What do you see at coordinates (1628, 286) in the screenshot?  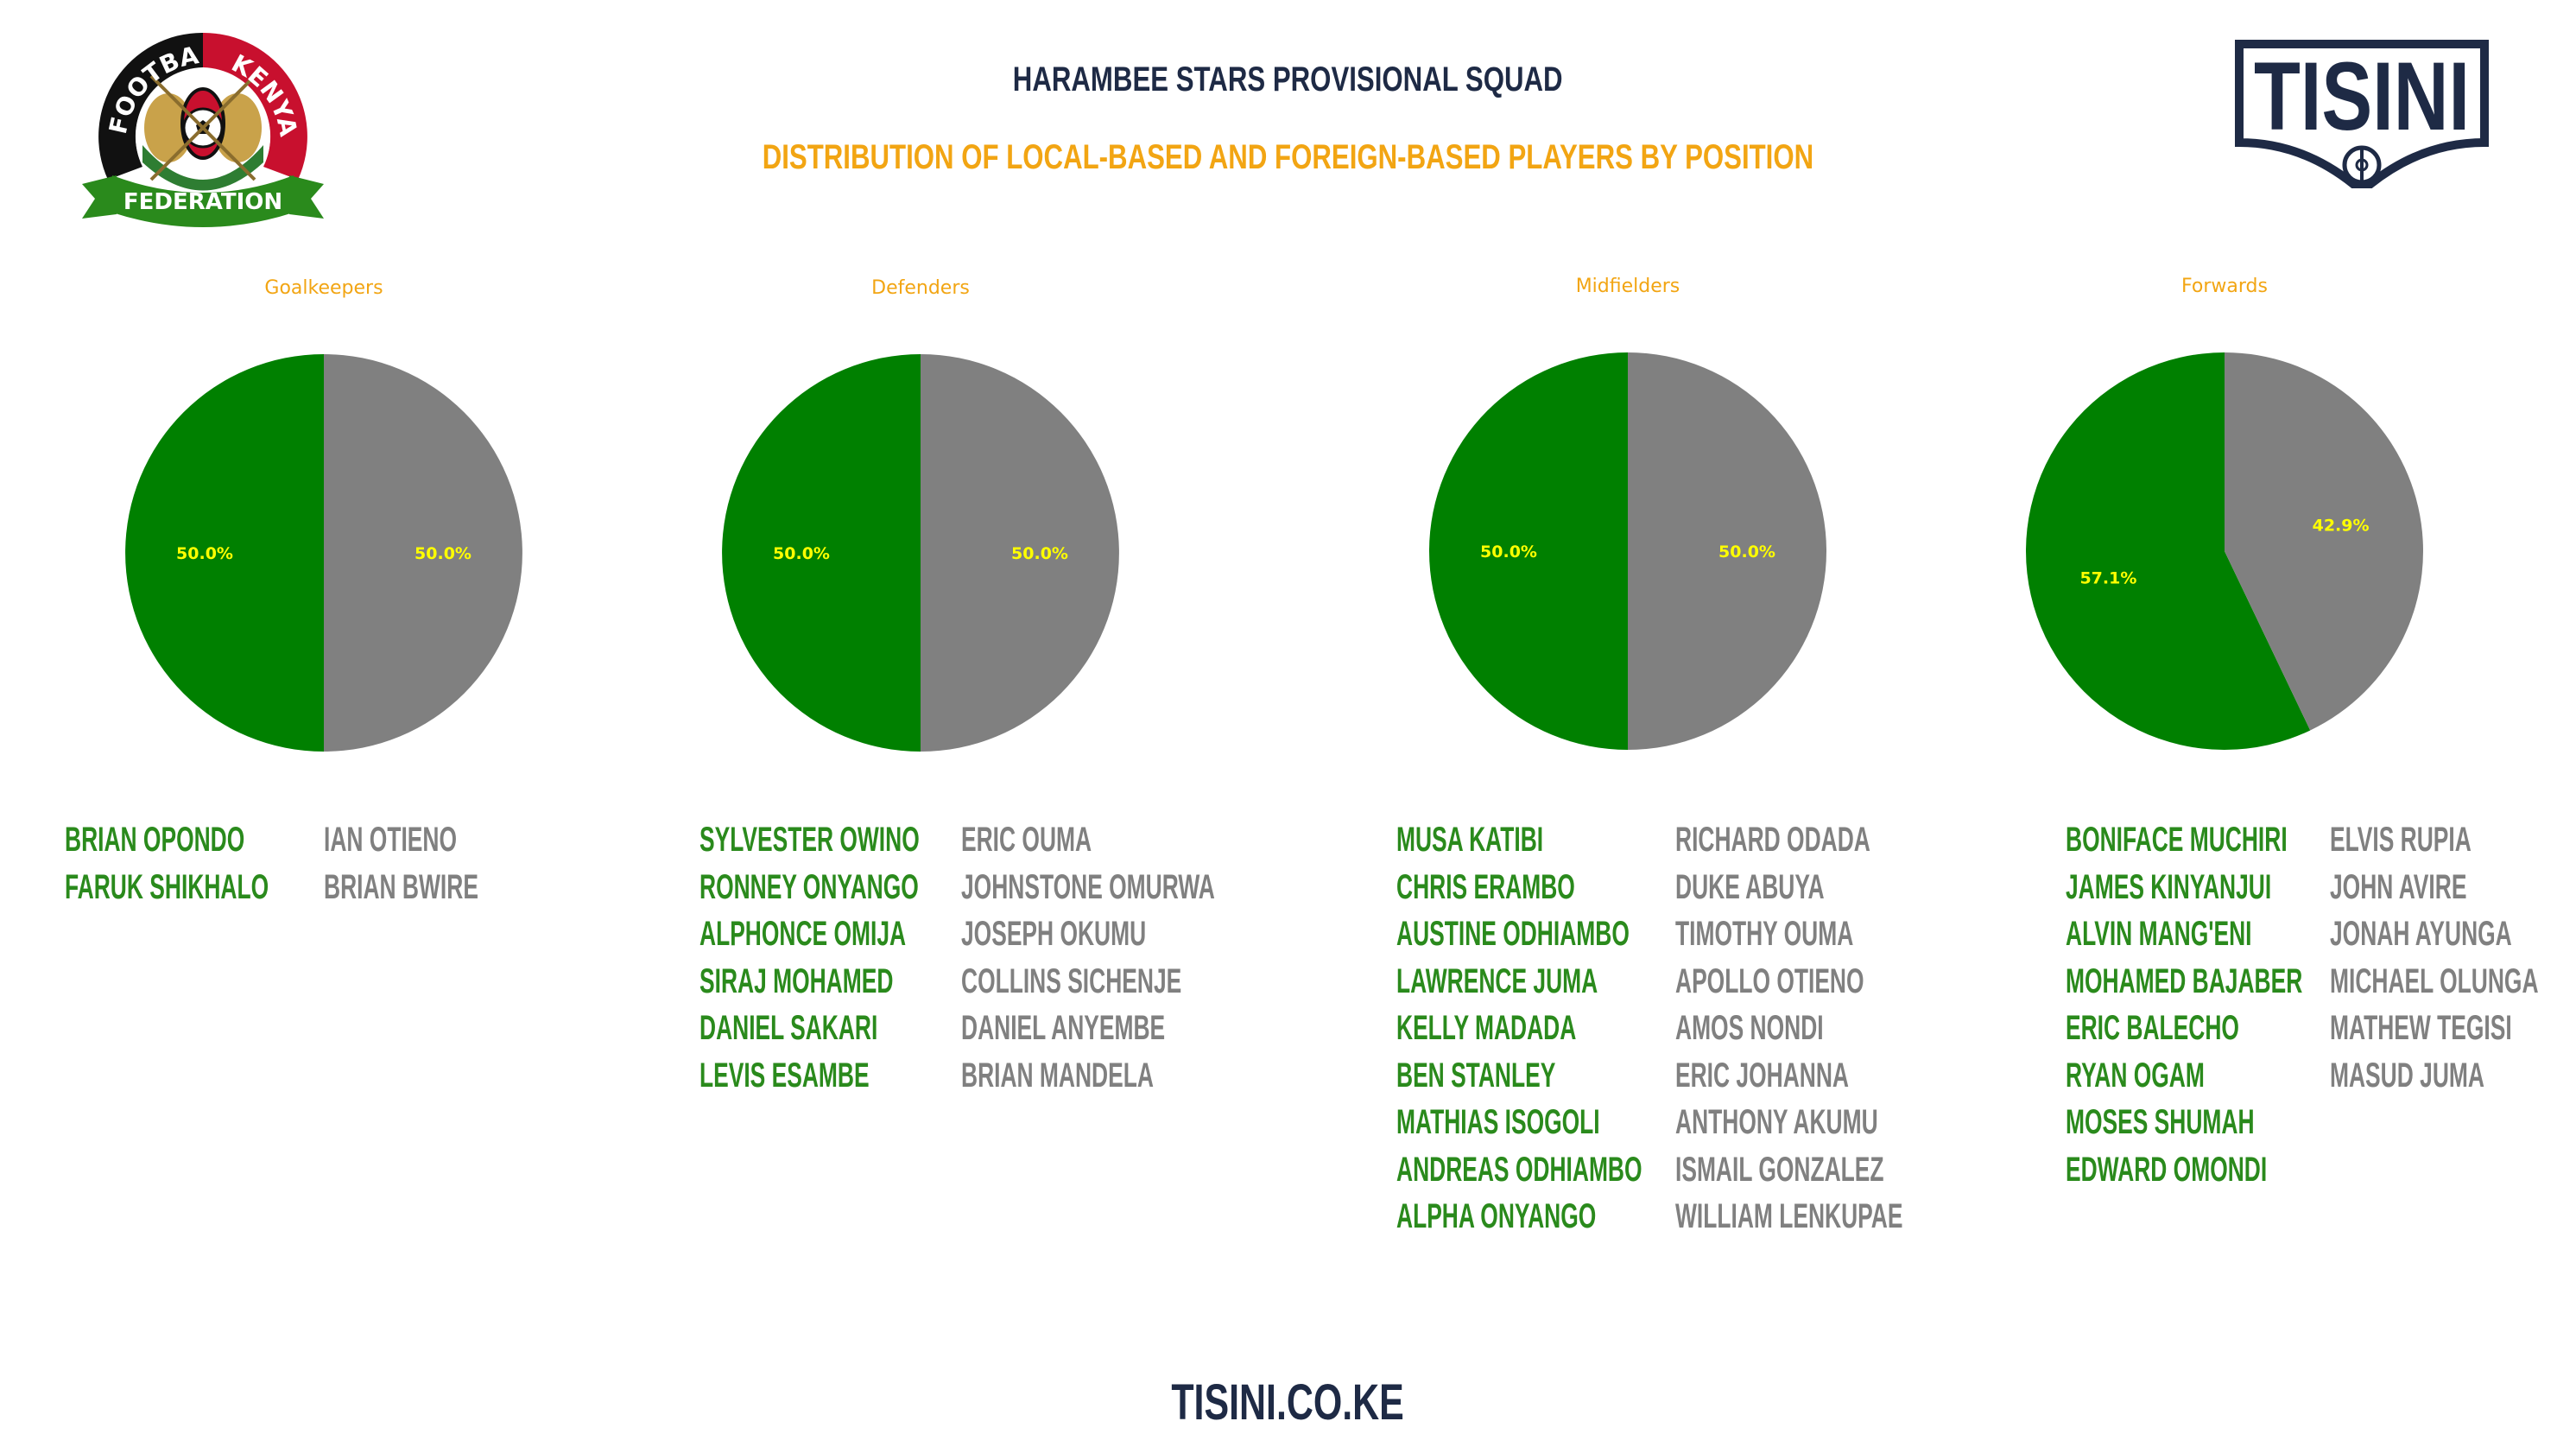 I see `pie-title-midfielders: Midfielders` at bounding box center [1628, 286].